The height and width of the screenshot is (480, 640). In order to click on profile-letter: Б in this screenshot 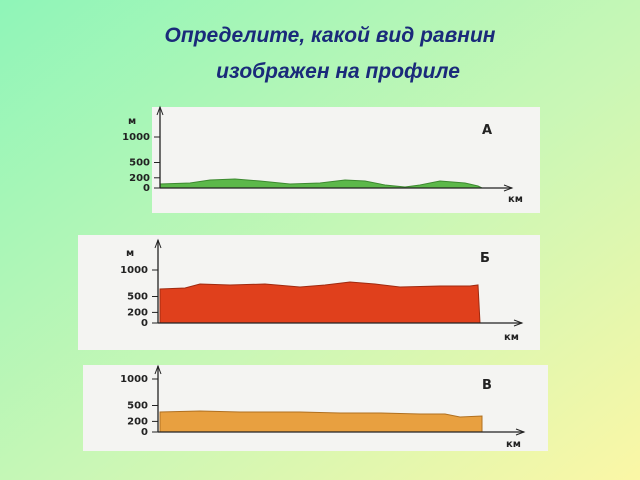, I will do `click(485, 258)`.